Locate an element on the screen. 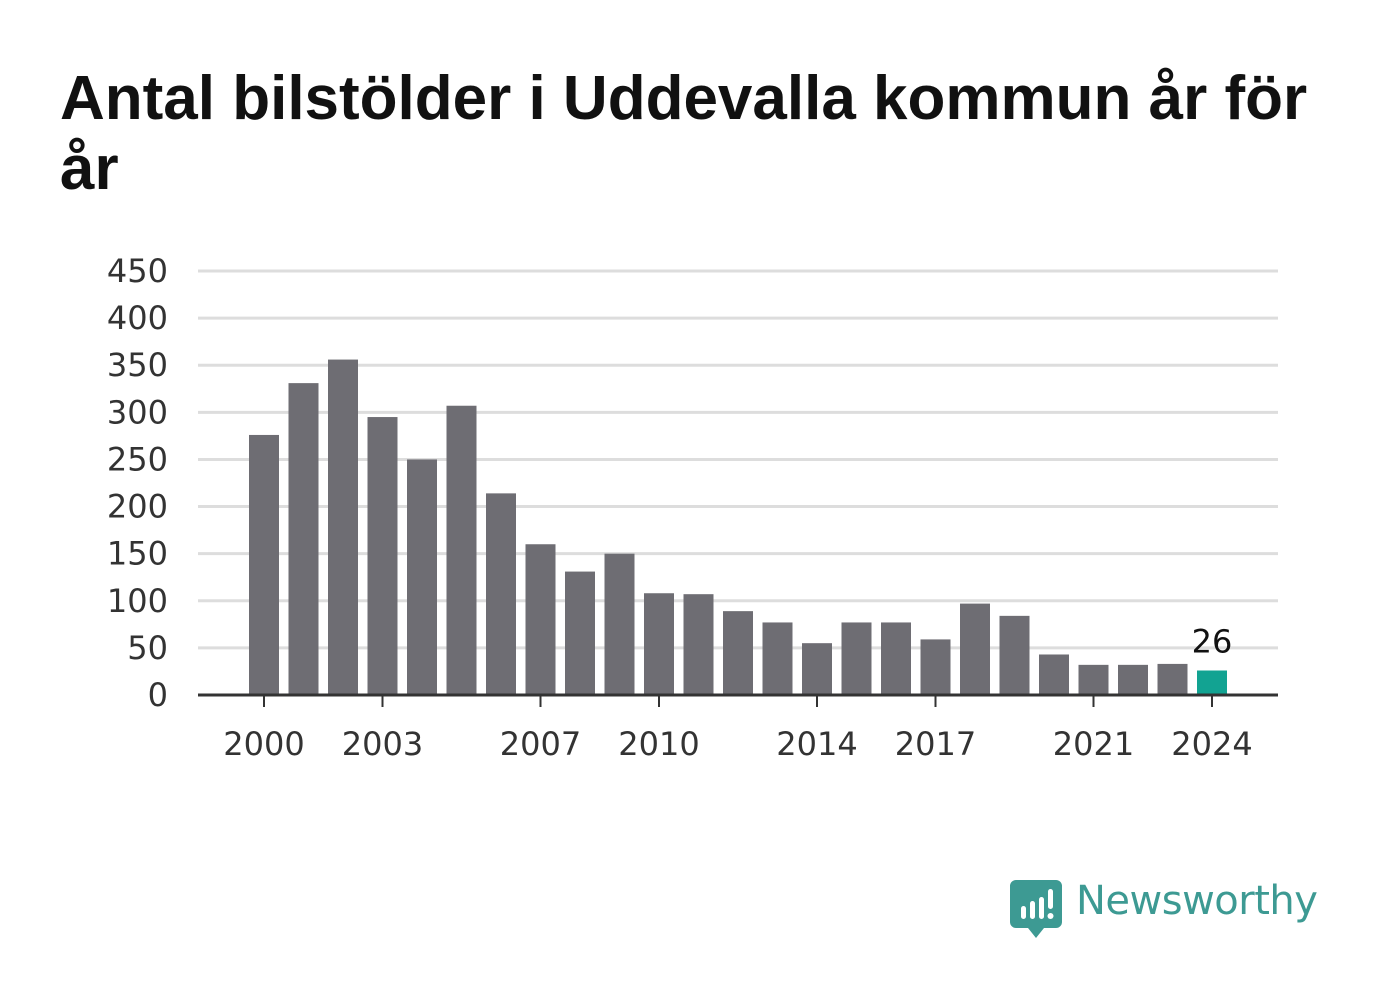 Image resolution: width=1382 pixels, height=999 pixels. y-tick-label: 150 is located at coordinates (137, 554).